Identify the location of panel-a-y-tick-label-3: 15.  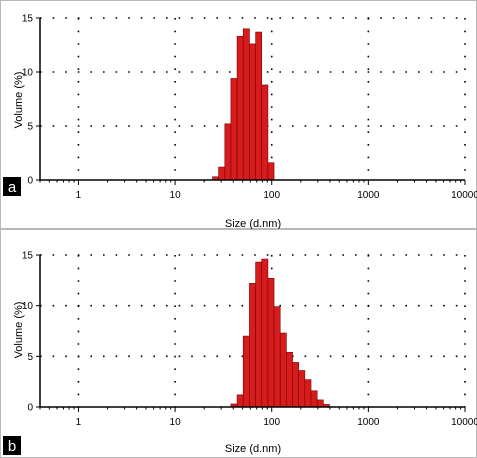
(28, 19).